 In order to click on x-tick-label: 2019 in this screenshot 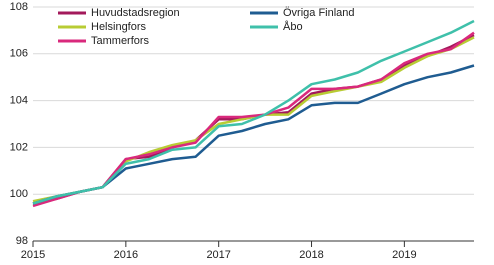, I will do `click(404, 255)`.